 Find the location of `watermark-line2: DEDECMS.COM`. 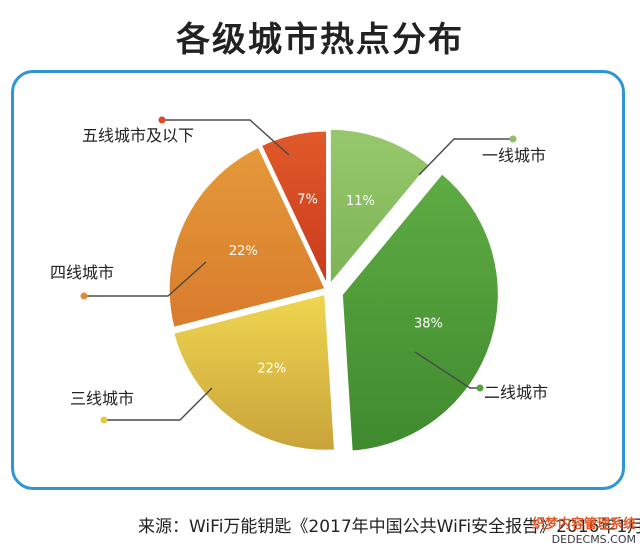

watermark-line2: DEDECMS.COM is located at coordinates (593, 539).